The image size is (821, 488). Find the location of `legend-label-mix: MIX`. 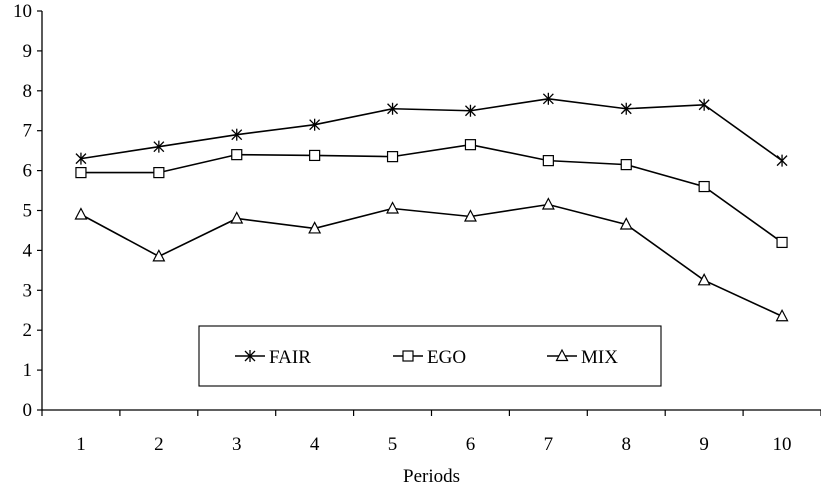

legend-label-mix: MIX is located at coordinates (599, 357).